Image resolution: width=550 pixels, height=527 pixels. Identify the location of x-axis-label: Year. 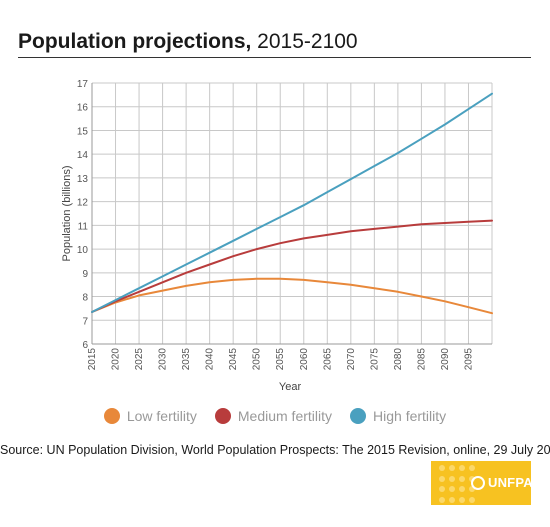
(290, 387).